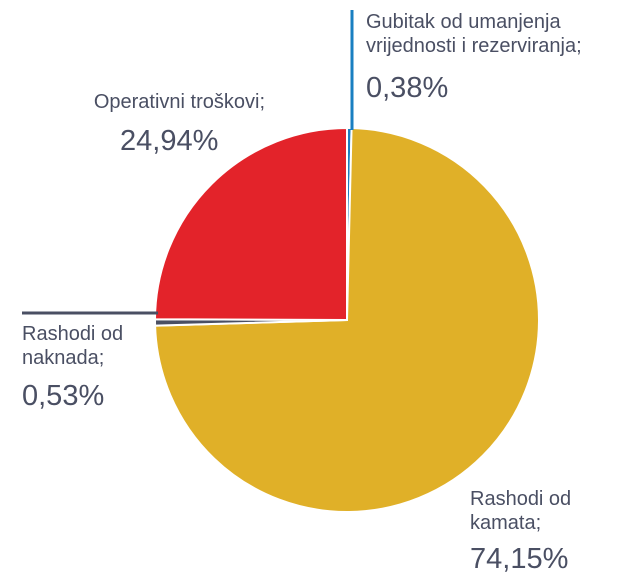 The image size is (624, 577). What do you see at coordinates (169, 141) in the screenshot?
I see `slice-value-label: 24,94%` at bounding box center [169, 141].